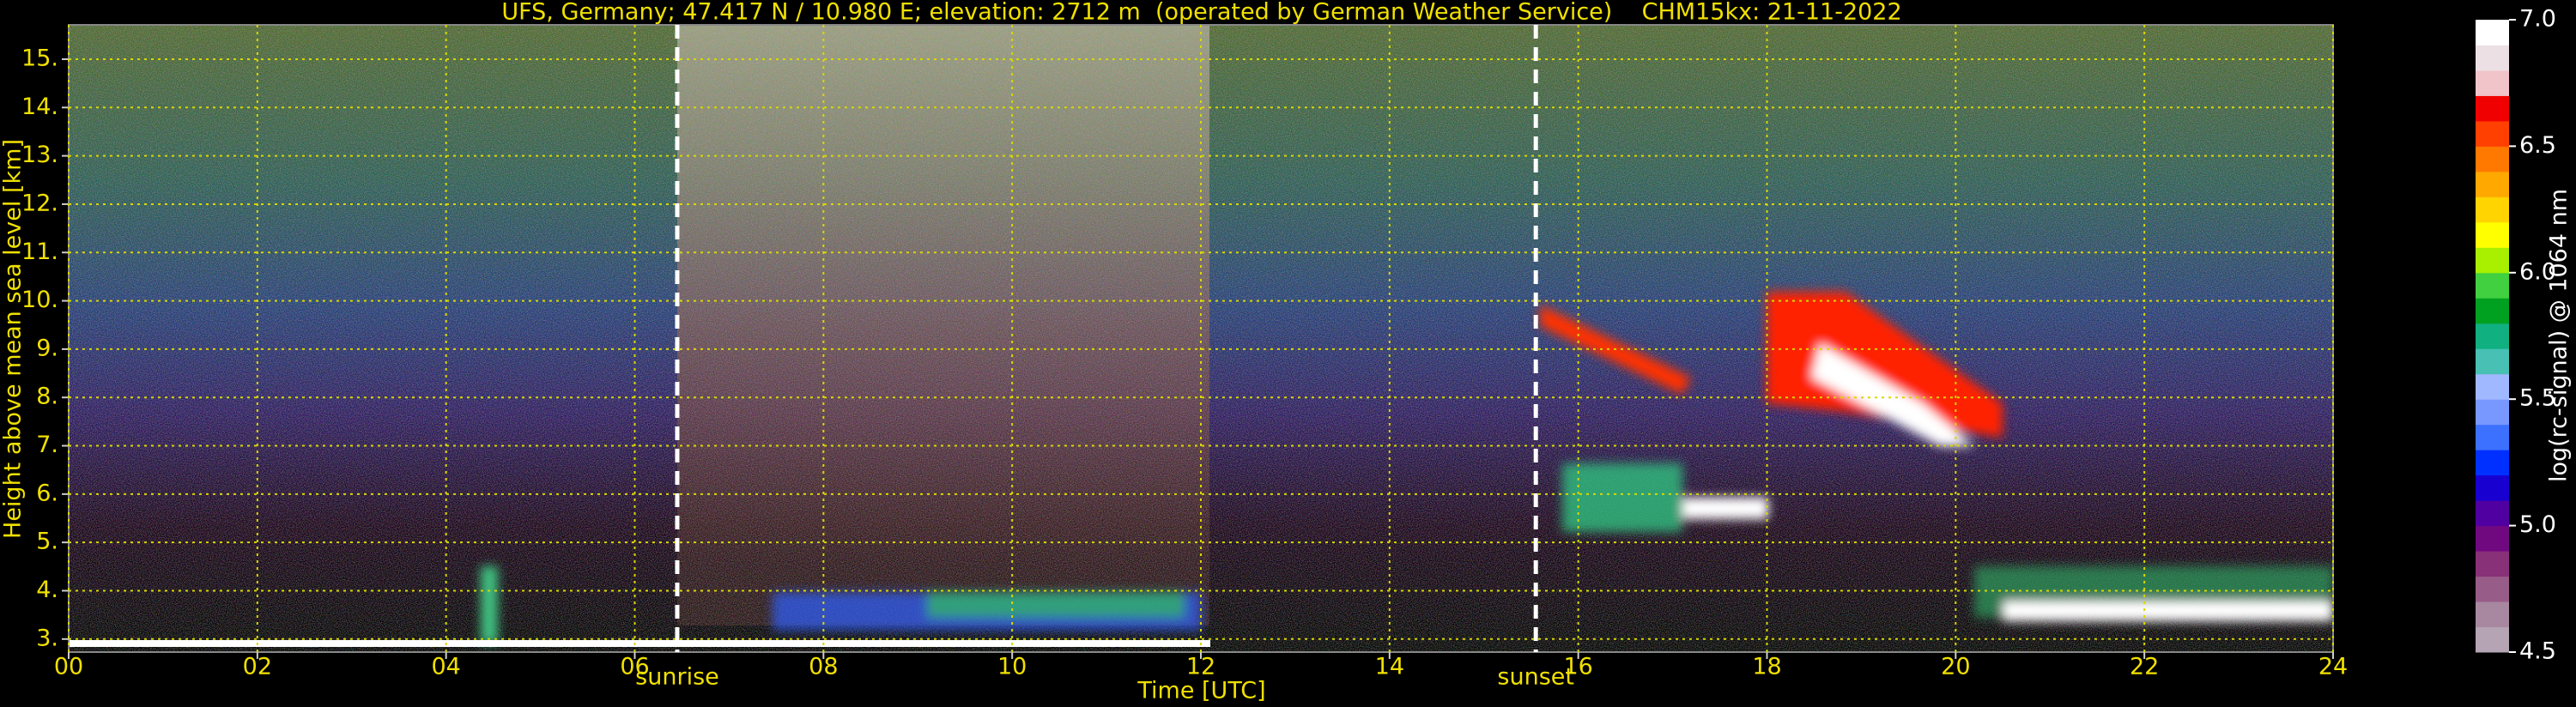  Describe the element at coordinates (2537, 398) in the screenshot. I see `colorbar-tick-label: 5.5` at that location.